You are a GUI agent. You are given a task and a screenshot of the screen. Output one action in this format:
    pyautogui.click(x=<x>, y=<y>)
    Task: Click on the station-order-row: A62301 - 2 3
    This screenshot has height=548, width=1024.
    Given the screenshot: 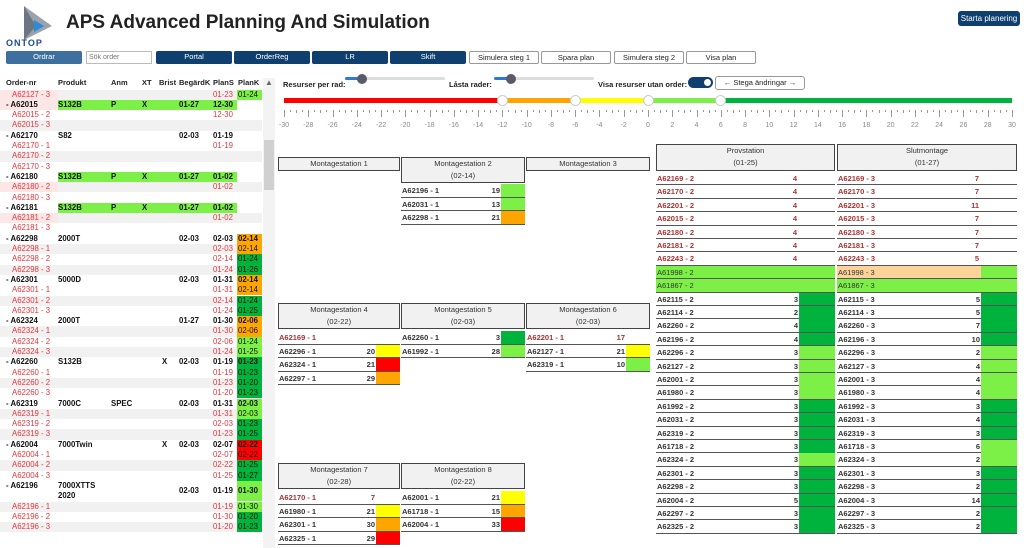 What is the action you would take?
    pyautogui.click(x=745, y=473)
    